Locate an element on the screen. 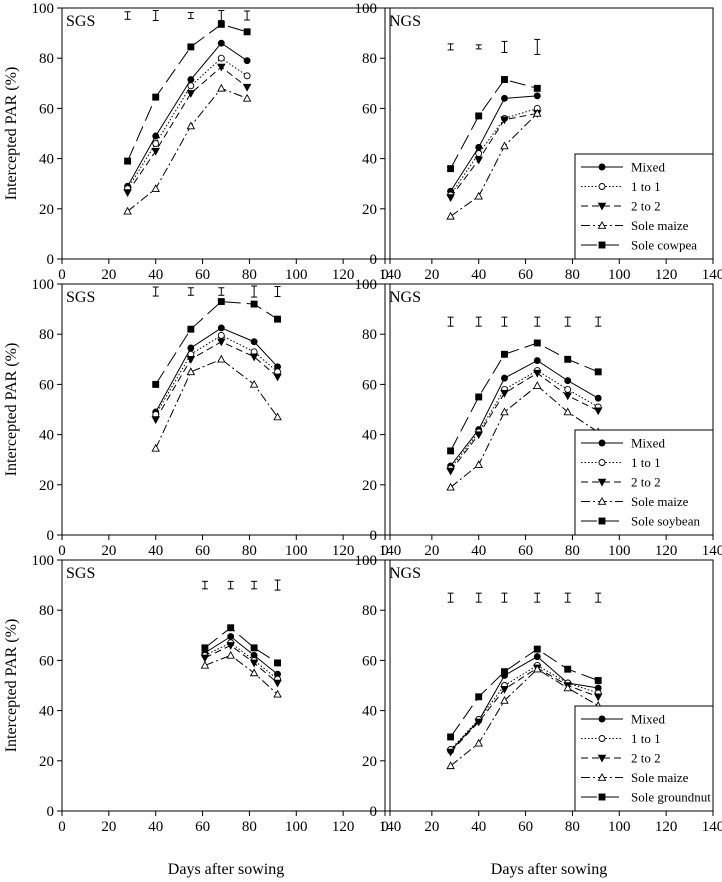 This screenshot has width=722, height=882. x-tick-label: 60 is located at coordinates (202, 275).